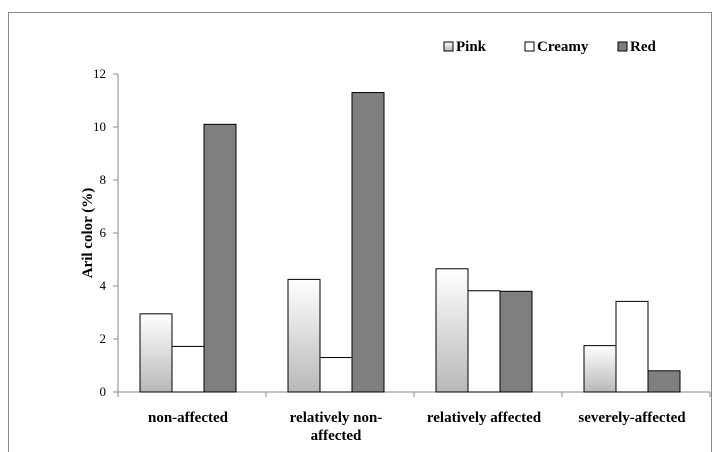 The height and width of the screenshot is (452, 715). Describe the element at coordinates (484, 418) in the screenshot. I see `x-category-label: relatively affected` at that location.